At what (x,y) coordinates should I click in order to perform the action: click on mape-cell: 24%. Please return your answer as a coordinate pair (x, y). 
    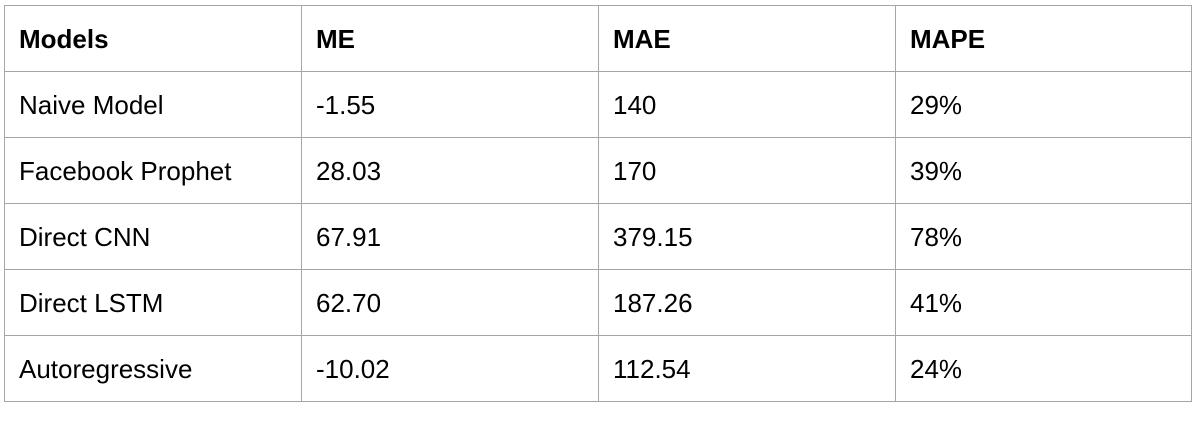
    Looking at the image, I should click on (1043, 368).